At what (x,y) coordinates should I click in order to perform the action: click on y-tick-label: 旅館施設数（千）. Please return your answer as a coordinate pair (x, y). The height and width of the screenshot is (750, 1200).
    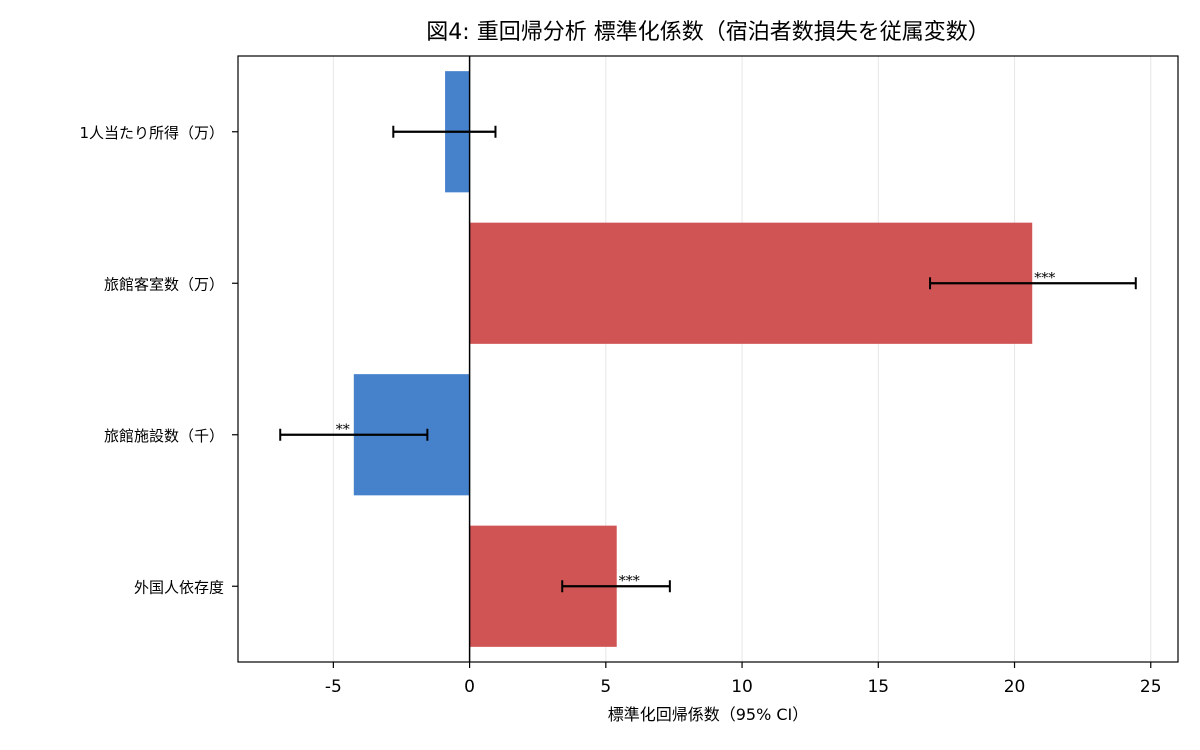
    Looking at the image, I should click on (164, 436).